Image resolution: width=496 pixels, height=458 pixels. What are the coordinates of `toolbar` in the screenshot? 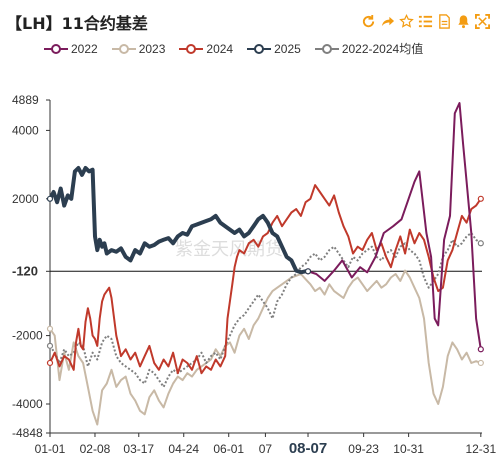 It's located at (425, 21).